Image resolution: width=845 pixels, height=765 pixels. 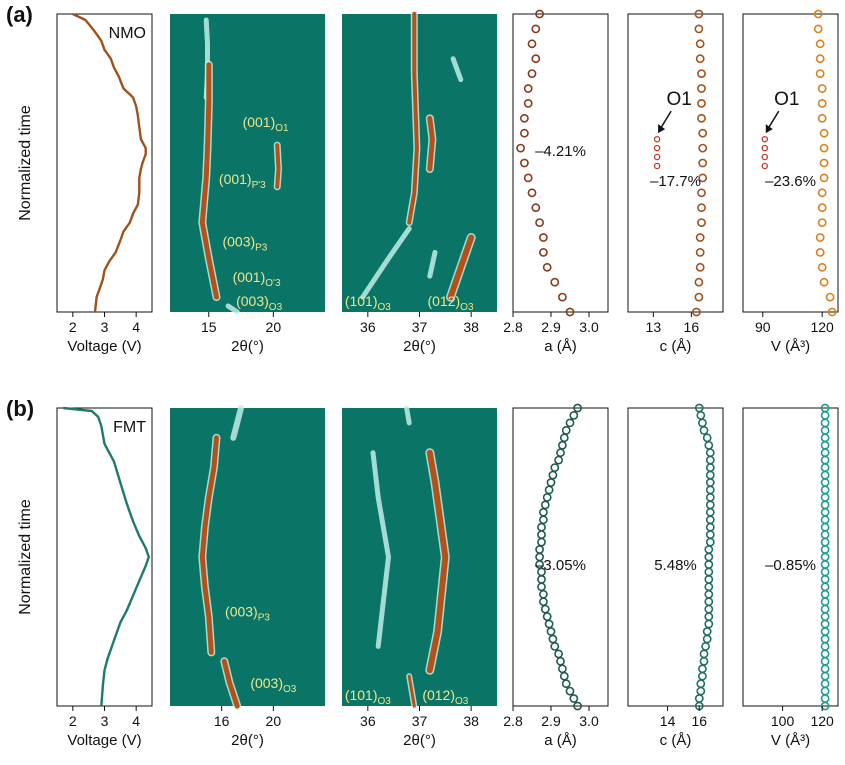 What do you see at coordinates (242, 181) in the screenshot?
I see `peak-annotation: (001)P'3` at bounding box center [242, 181].